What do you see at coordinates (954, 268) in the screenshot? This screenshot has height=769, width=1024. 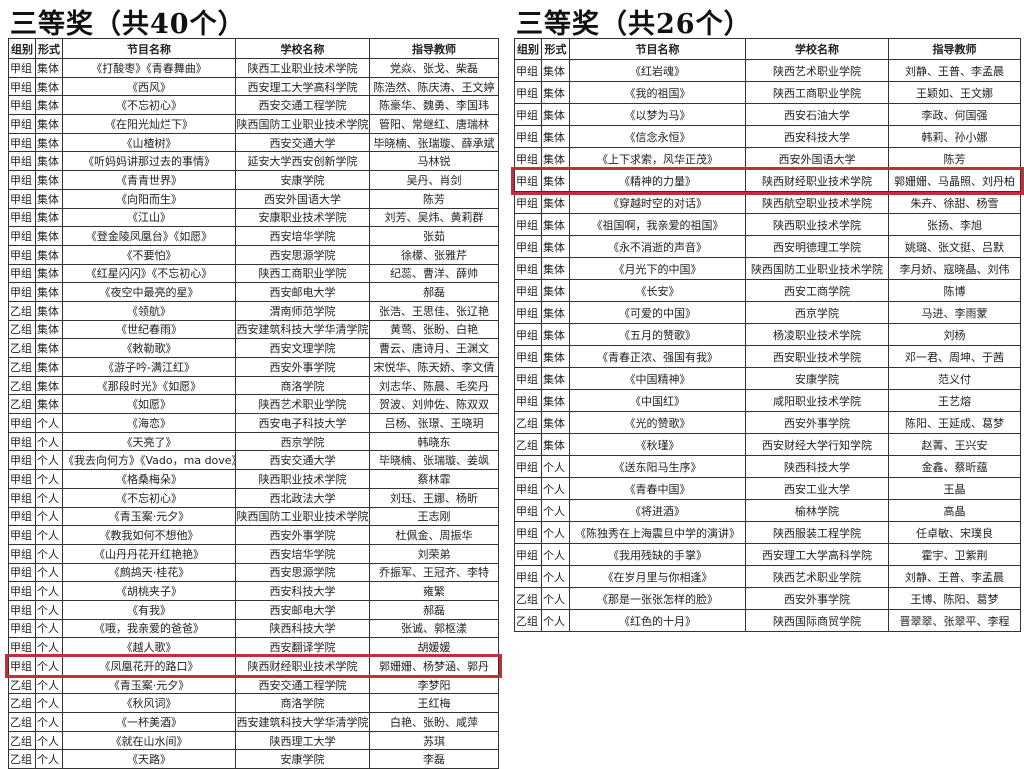 I see `teacher-cell: 李月娇、寇晓晶、刘伟` at bounding box center [954, 268].